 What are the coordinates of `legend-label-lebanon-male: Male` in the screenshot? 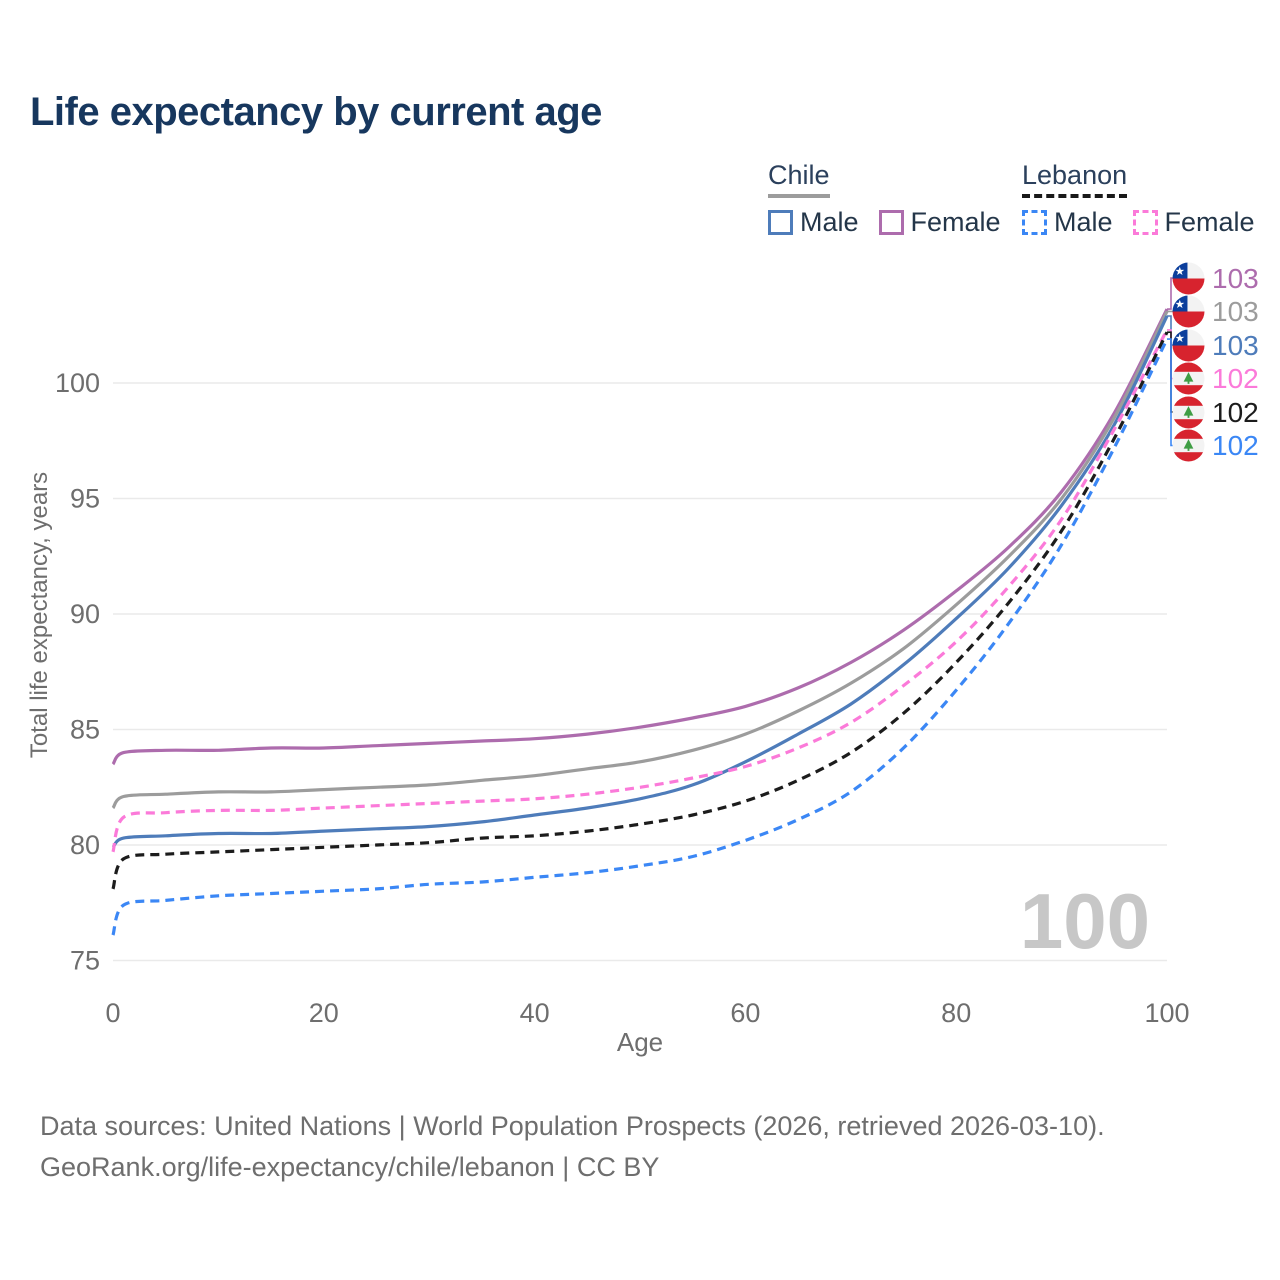 It's located at (1083, 222).